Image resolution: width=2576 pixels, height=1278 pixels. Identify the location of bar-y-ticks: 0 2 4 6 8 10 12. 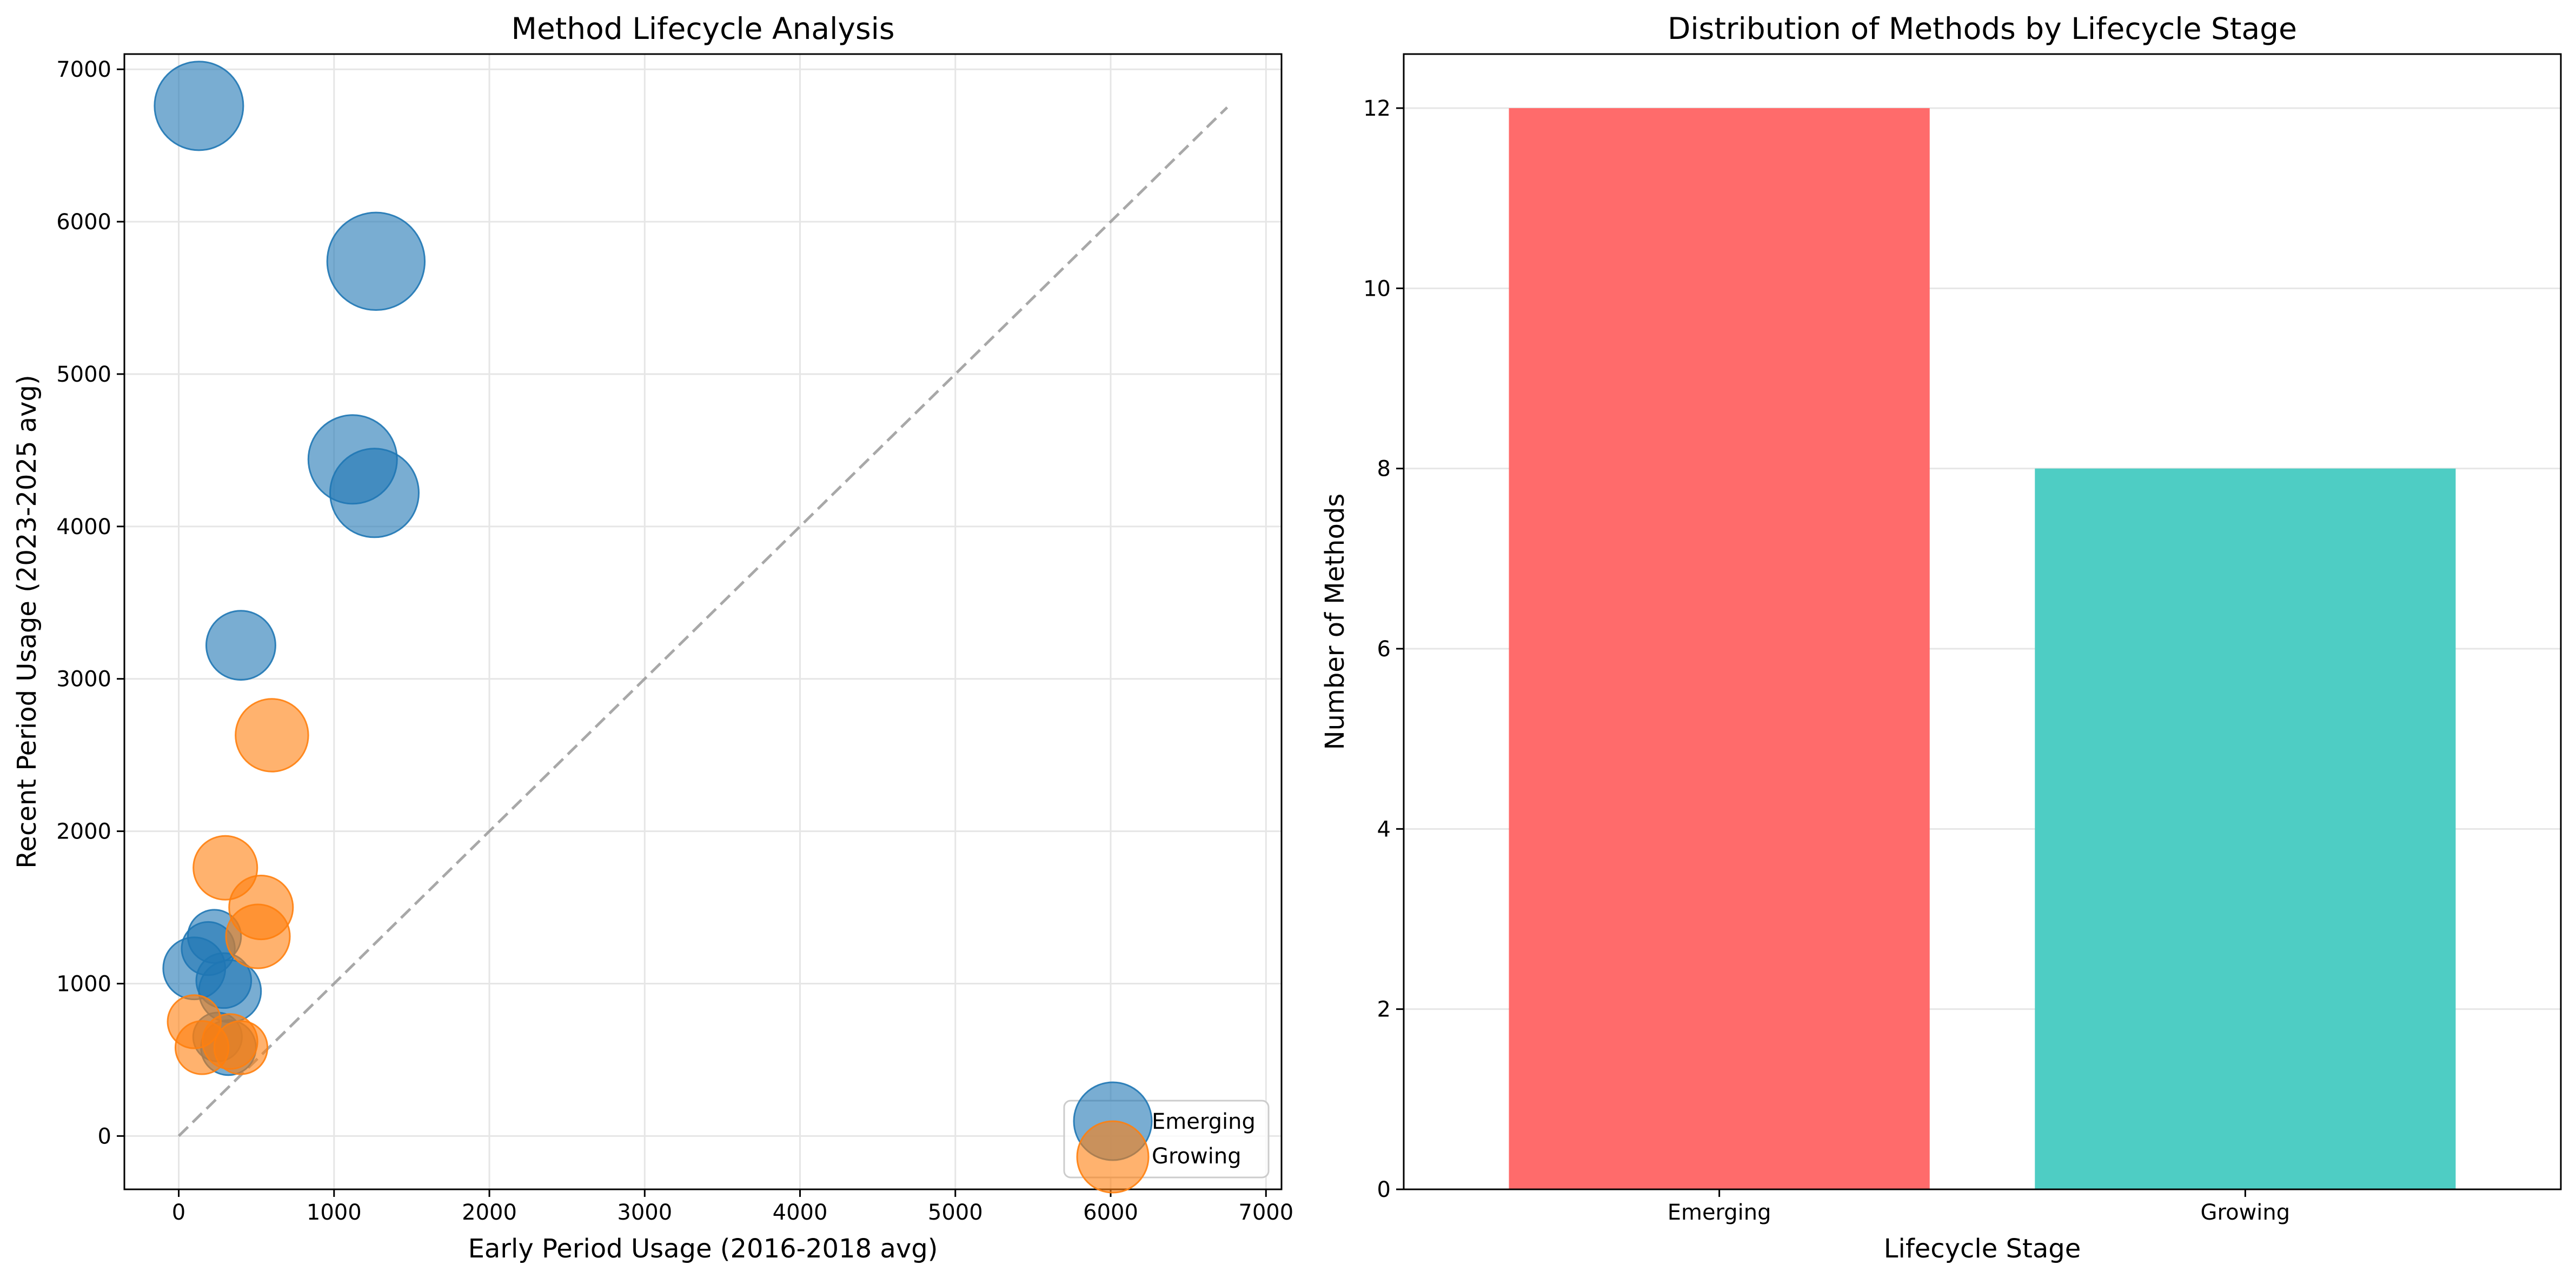
(1384, 649).